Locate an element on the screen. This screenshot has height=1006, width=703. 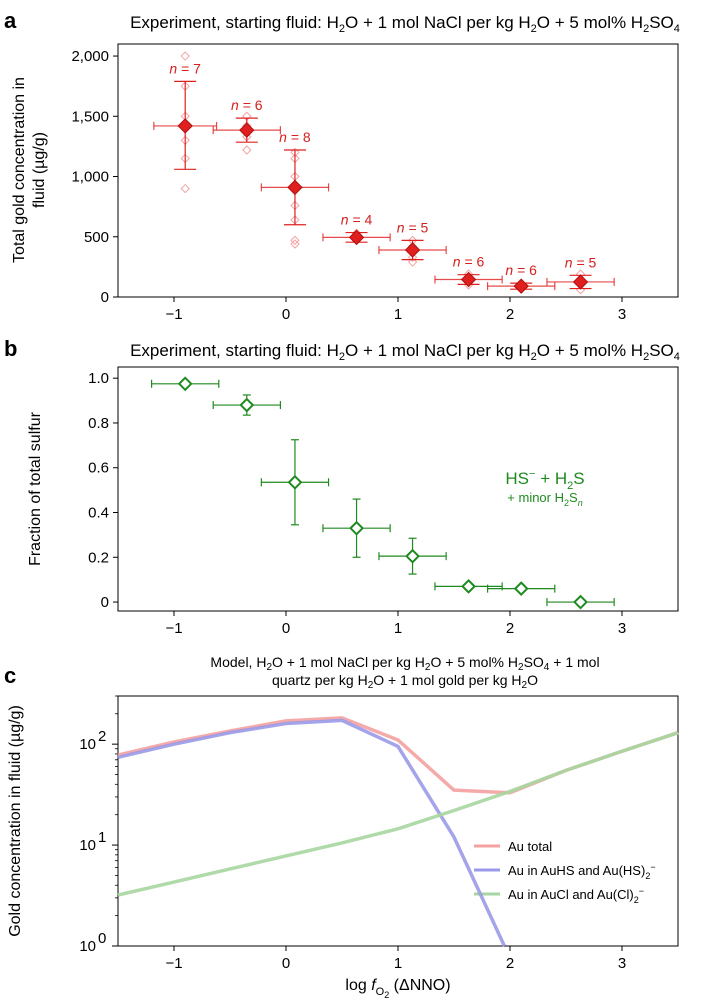
panel-label-b: b is located at coordinates (10, 348).